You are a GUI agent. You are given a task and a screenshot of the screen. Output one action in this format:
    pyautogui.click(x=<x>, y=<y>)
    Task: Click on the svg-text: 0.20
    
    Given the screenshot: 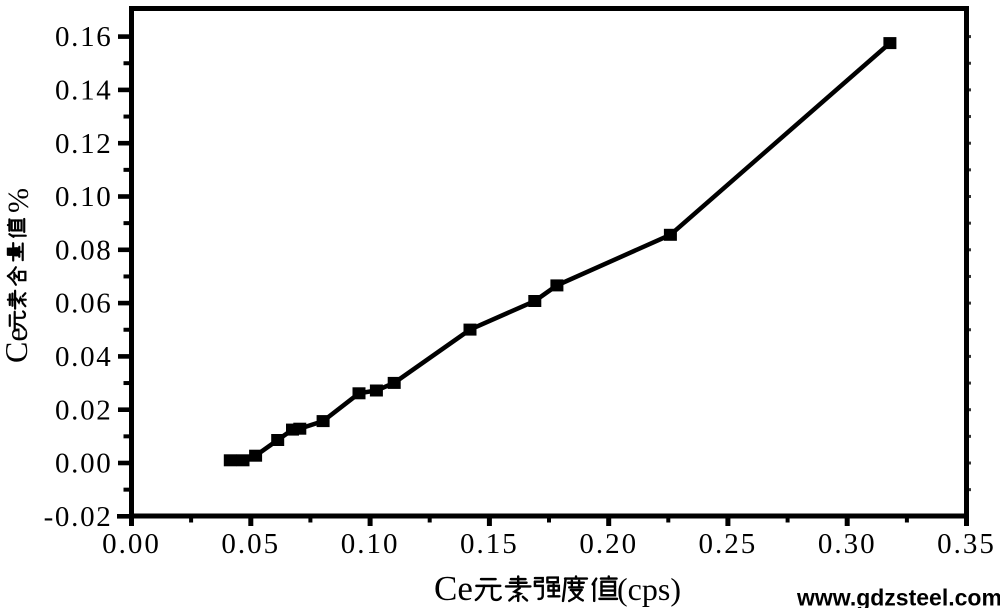 What is the action you would take?
    pyautogui.click(x=608, y=544)
    